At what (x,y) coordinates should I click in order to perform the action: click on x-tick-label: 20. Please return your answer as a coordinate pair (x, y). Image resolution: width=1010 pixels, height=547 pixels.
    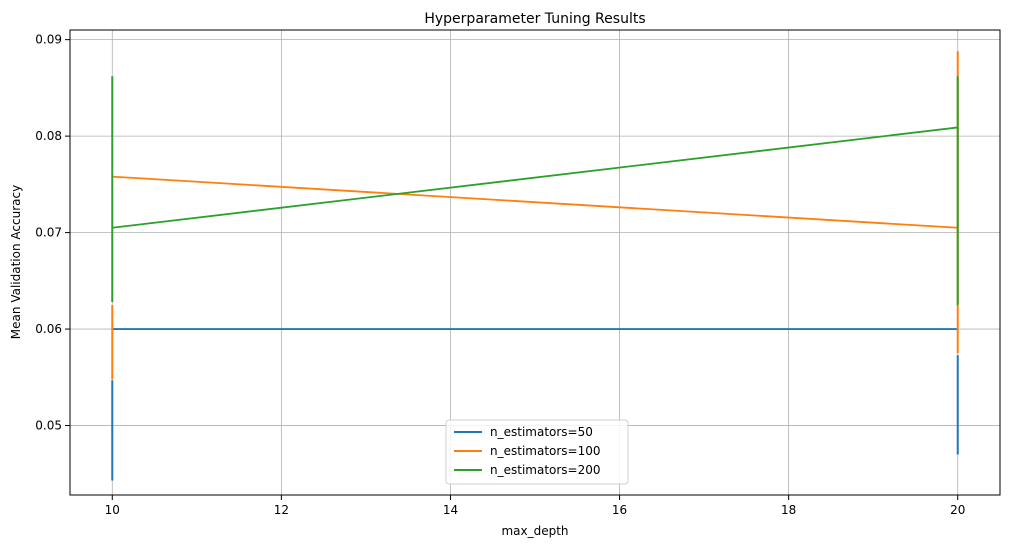
    Looking at the image, I should click on (957, 510).